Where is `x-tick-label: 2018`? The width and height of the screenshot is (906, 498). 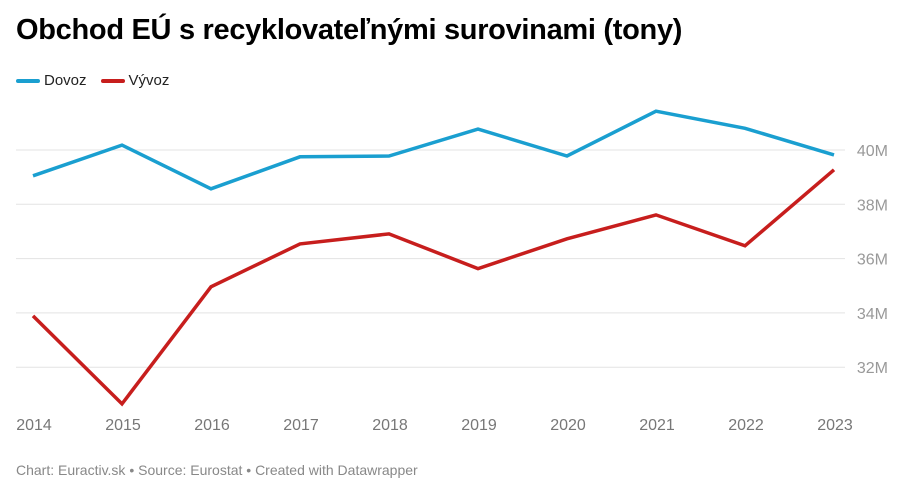
x-tick-label: 2018 is located at coordinates (390, 425).